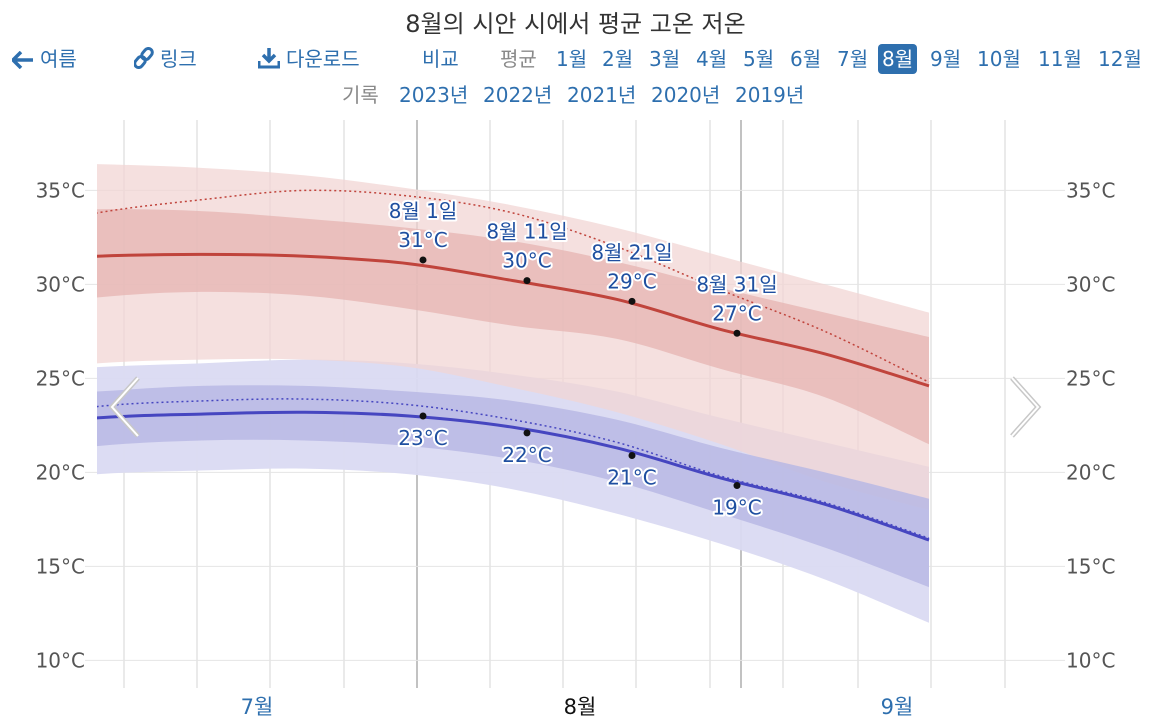 The width and height of the screenshot is (1151, 725). Describe the element at coordinates (1090, 190) in the screenshot. I see `y-tick-label-right: 35°C` at that location.